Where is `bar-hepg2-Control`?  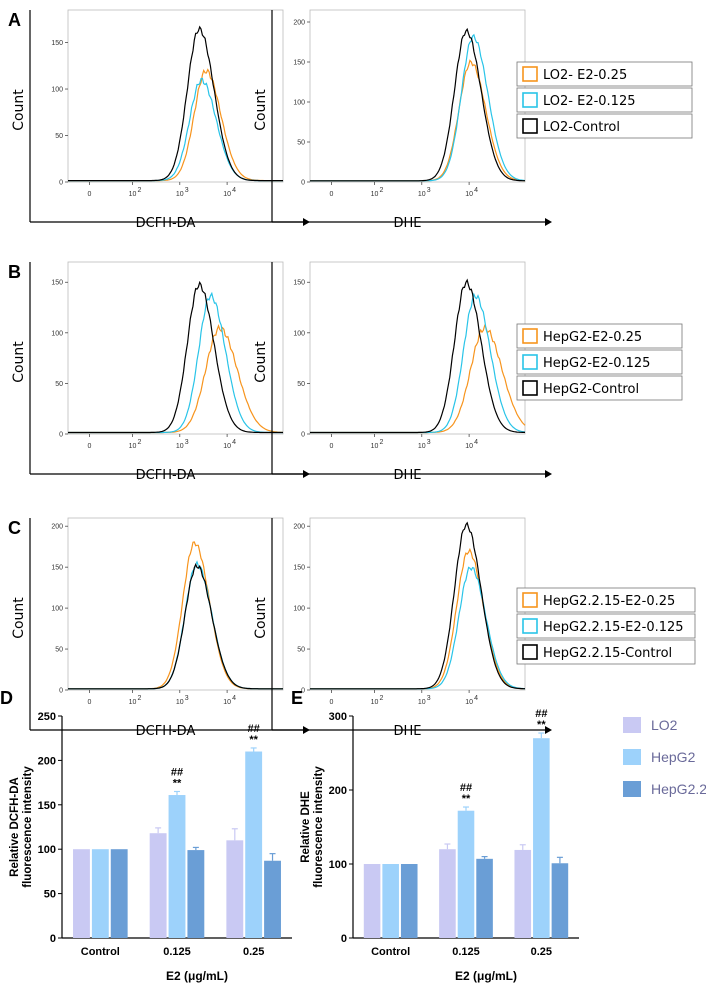 bar-hepg2-Control is located at coordinates (390, 901).